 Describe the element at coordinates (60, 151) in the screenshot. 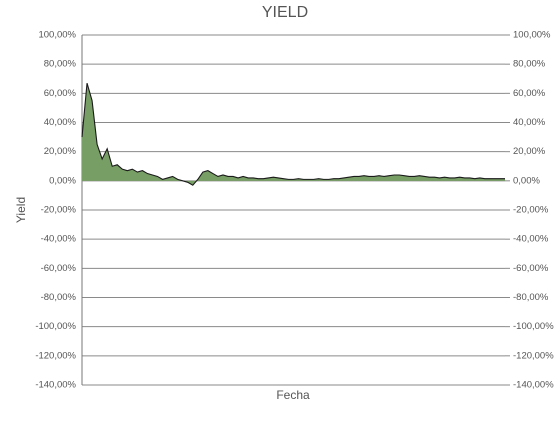

I see `y-tick-label: 20,00%` at that location.